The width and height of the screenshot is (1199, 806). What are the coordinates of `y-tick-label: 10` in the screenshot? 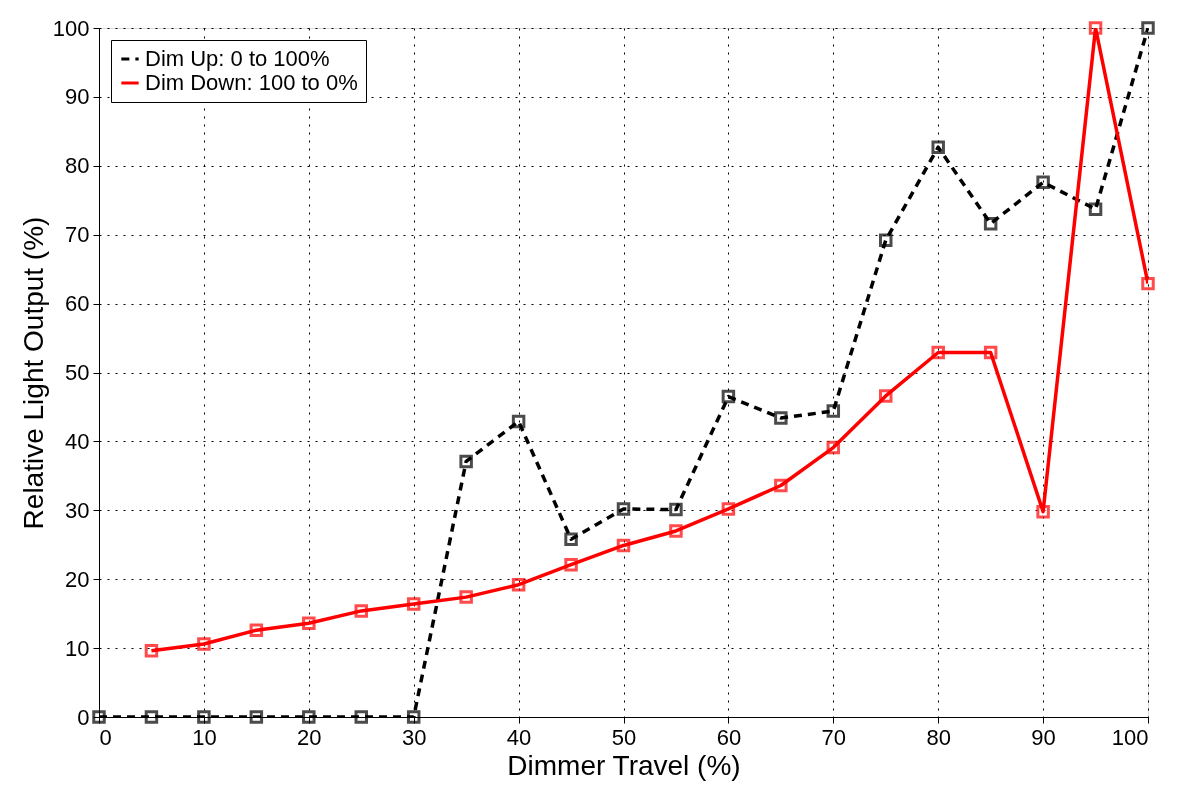 It's located at (77, 648).